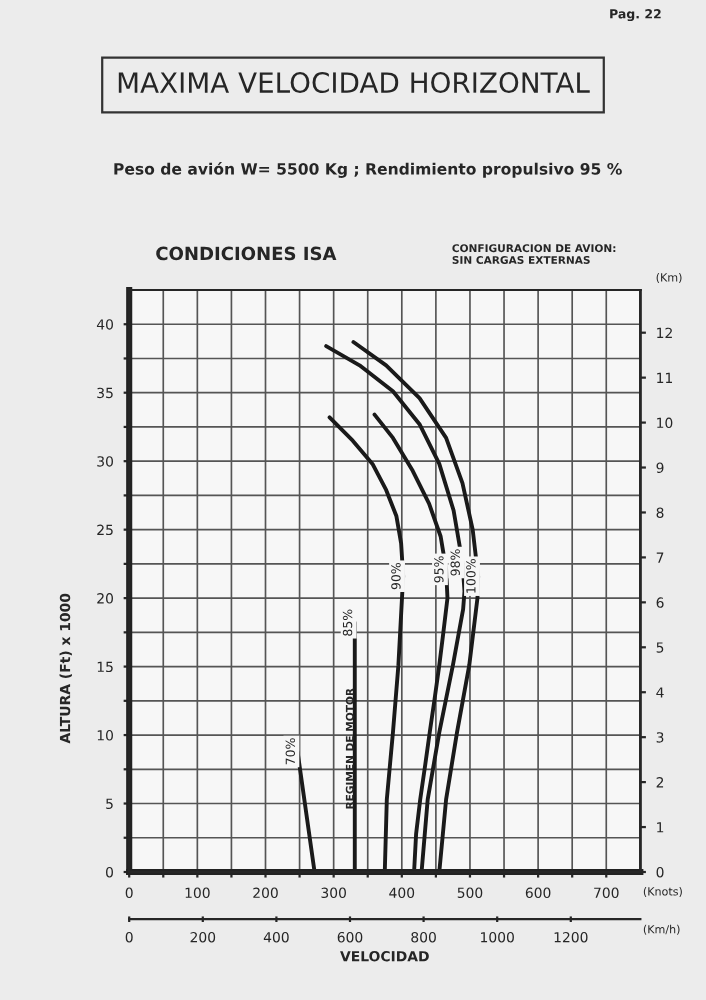 The width and height of the screenshot is (706, 1000). I want to click on chart-title: MAXIMA VELOCIDAD HORIZONTAL, so click(354, 83).